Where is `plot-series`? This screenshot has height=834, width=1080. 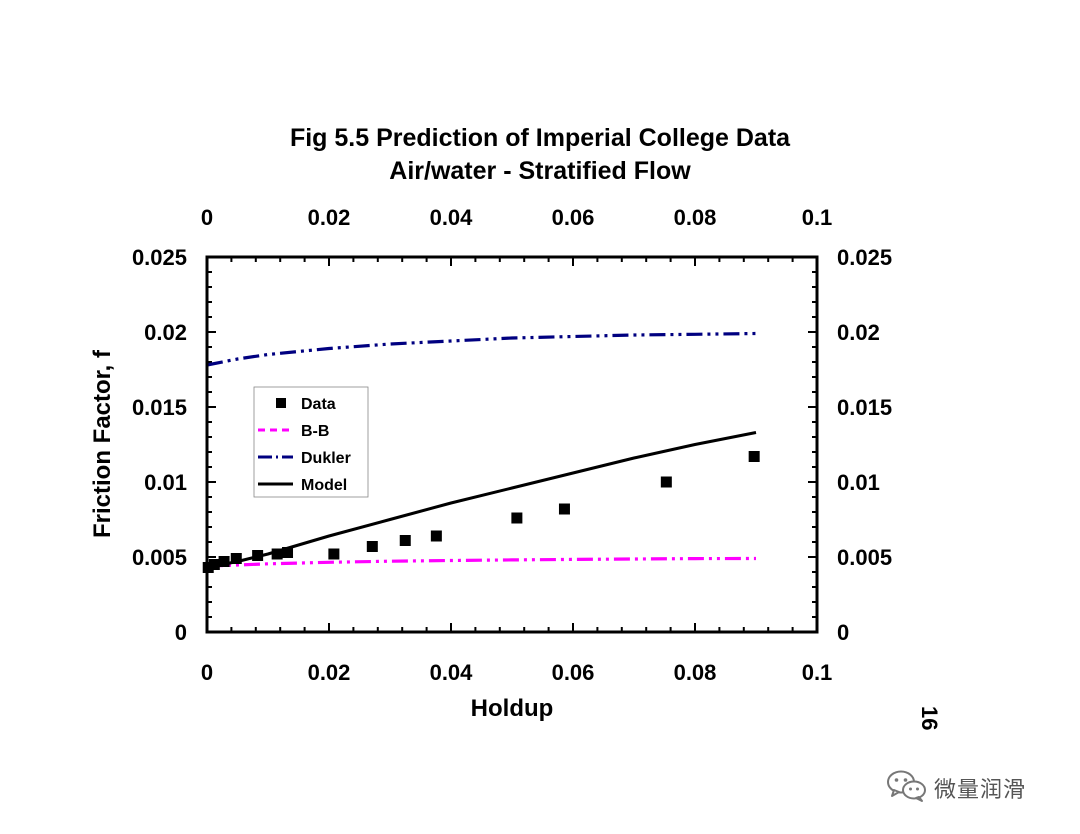 plot-series is located at coordinates (481, 452).